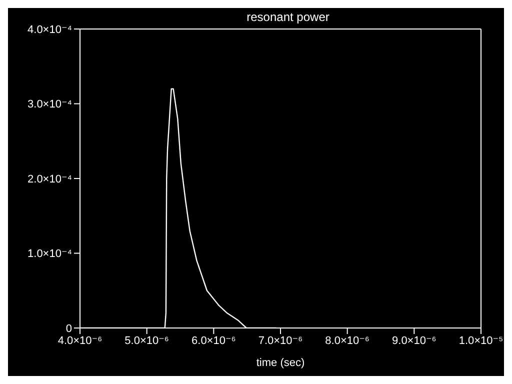 The width and height of the screenshot is (512, 384). Describe the element at coordinates (414, 340) in the screenshot. I see `x-tick-label: 9.0×10⁻⁶` at that location.